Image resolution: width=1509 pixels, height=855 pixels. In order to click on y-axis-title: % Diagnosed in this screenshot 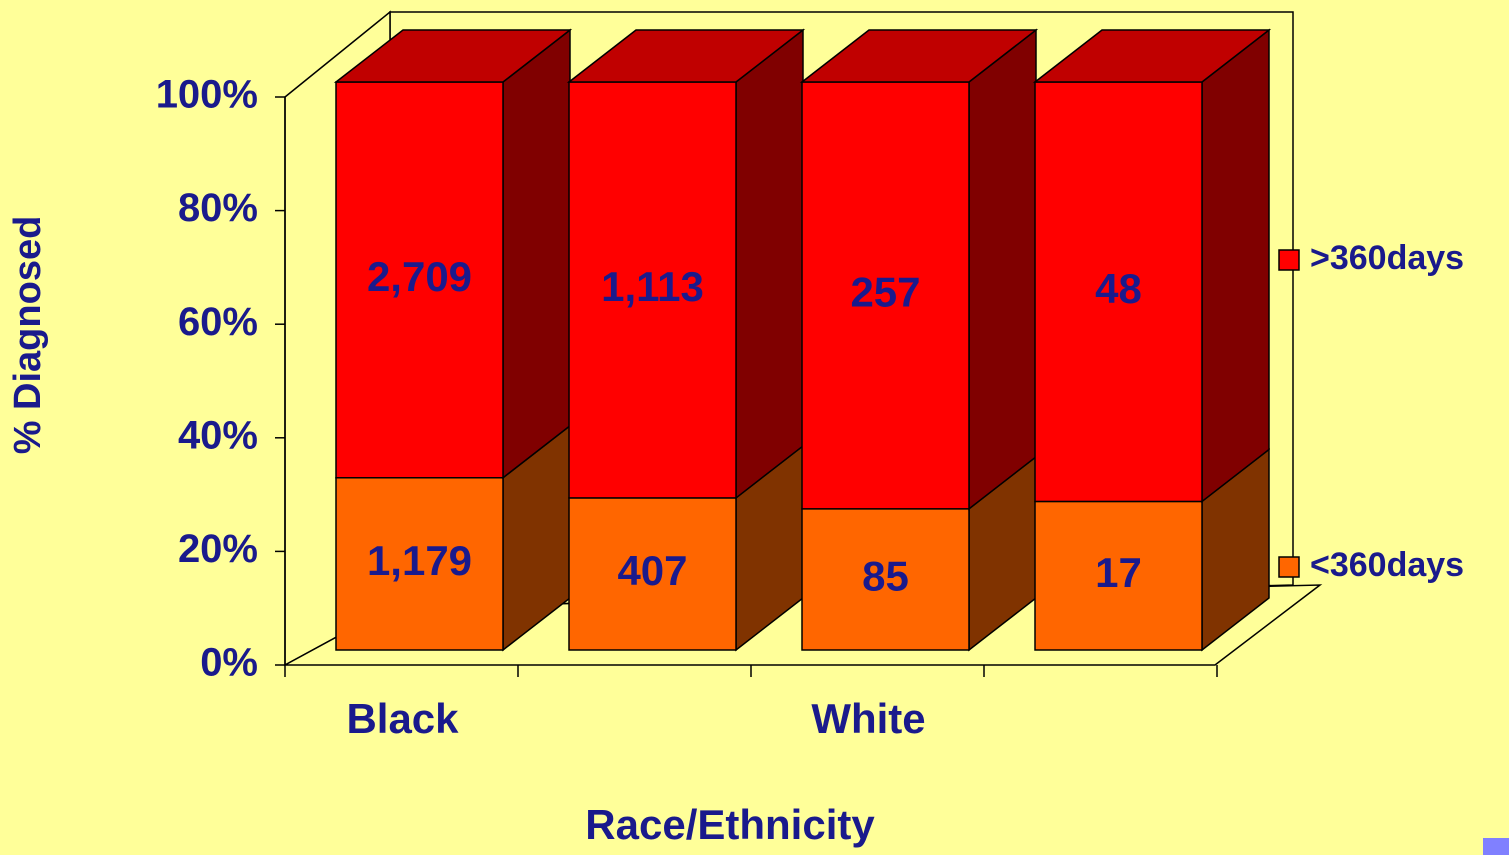, I will do `click(28, 335)`.